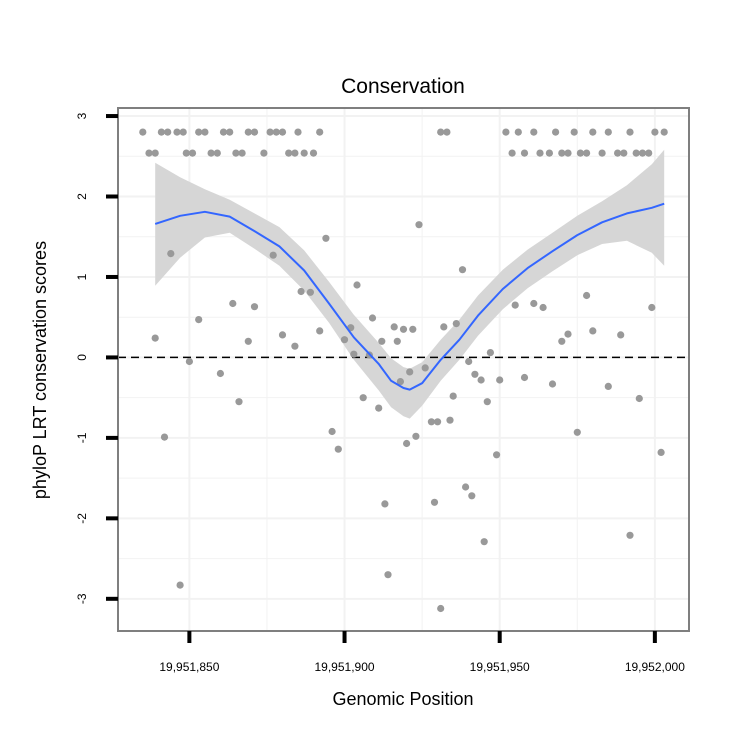  What do you see at coordinates (403, 86) in the screenshot?
I see `chart-title: Conservation` at bounding box center [403, 86].